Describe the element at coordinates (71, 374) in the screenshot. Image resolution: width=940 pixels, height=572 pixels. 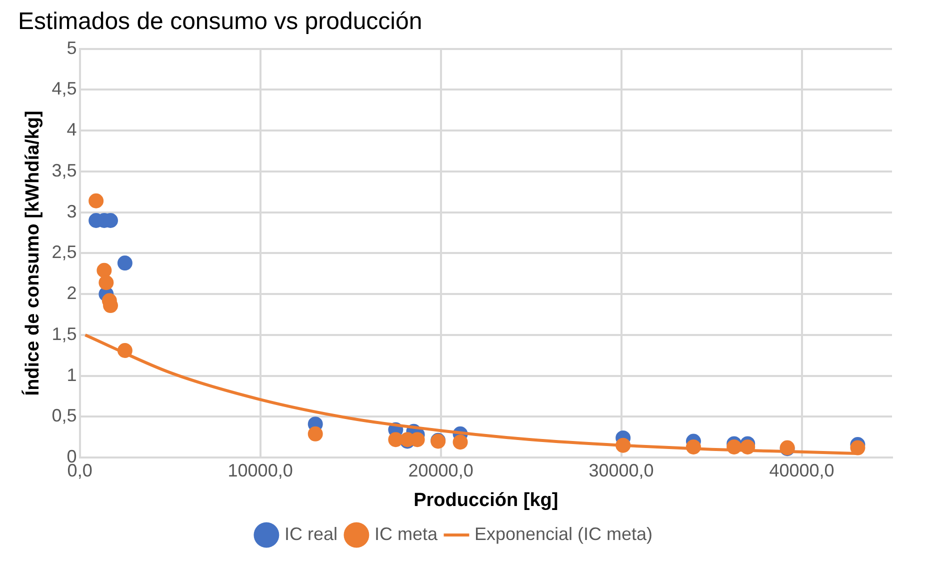
I see `y-tick-label: 1` at that location.